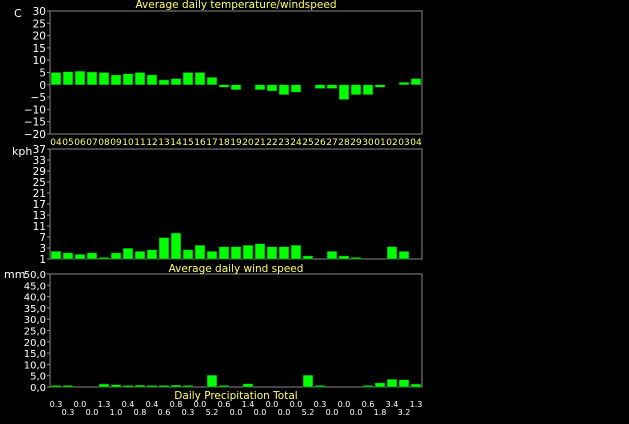 The width and height of the screenshot is (629, 424). I want to click on x-tick-label: 26, so click(320, 143).